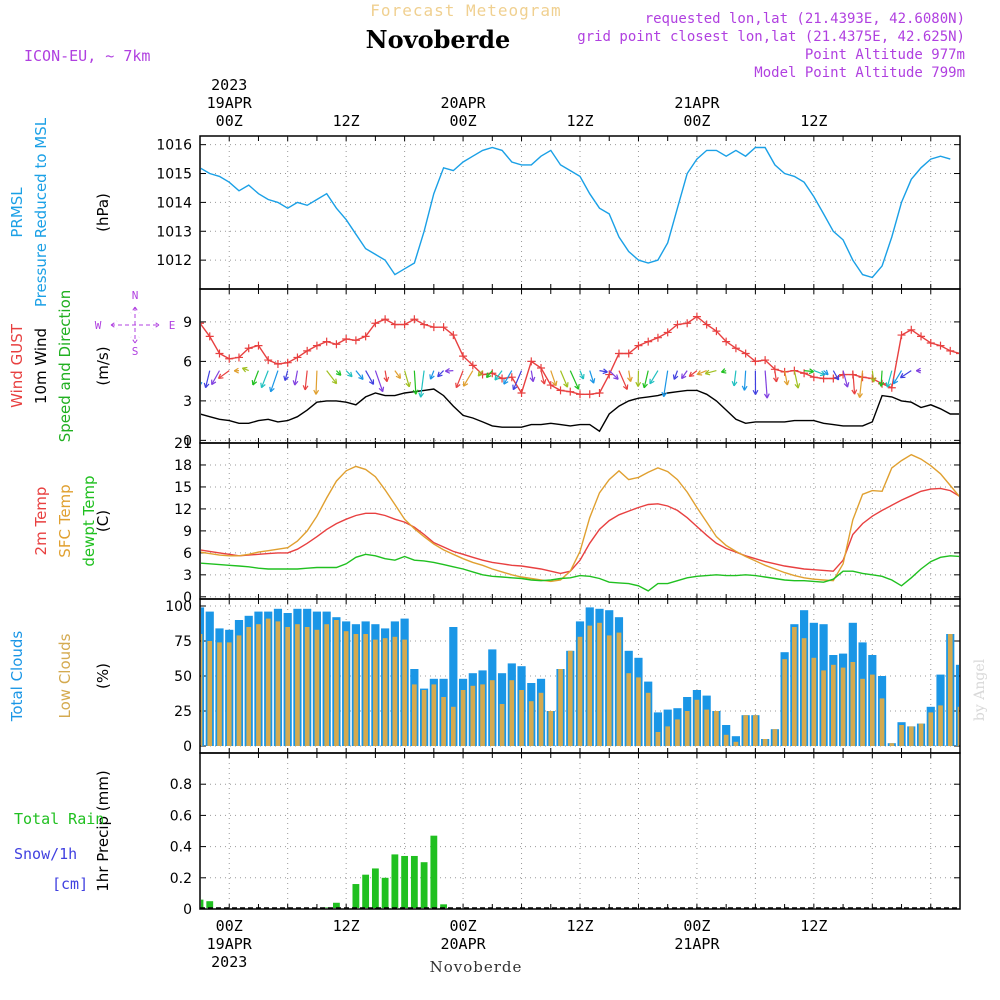 This screenshot has width=1000, height=1000. Describe the element at coordinates (438, 39) in the screenshot. I see `station-title: Novoberde` at that location.